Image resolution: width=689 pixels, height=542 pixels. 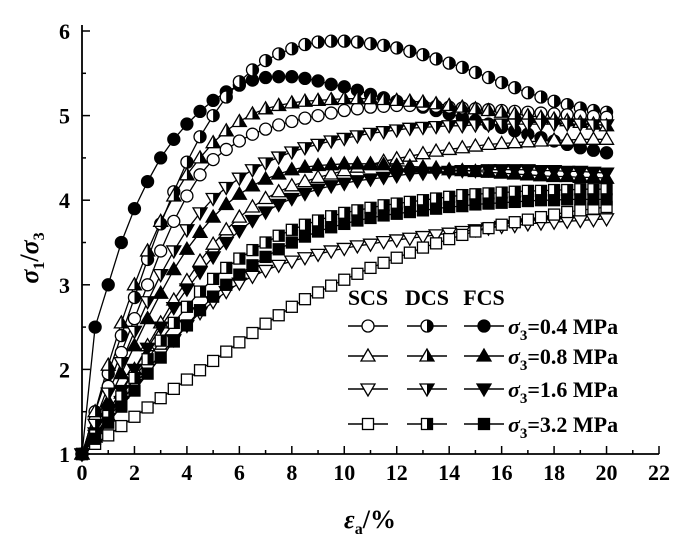 What do you see at coordinates (31, 257) in the screenshot?
I see `y-axis-title: σ1/σ3` at bounding box center [31, 257].